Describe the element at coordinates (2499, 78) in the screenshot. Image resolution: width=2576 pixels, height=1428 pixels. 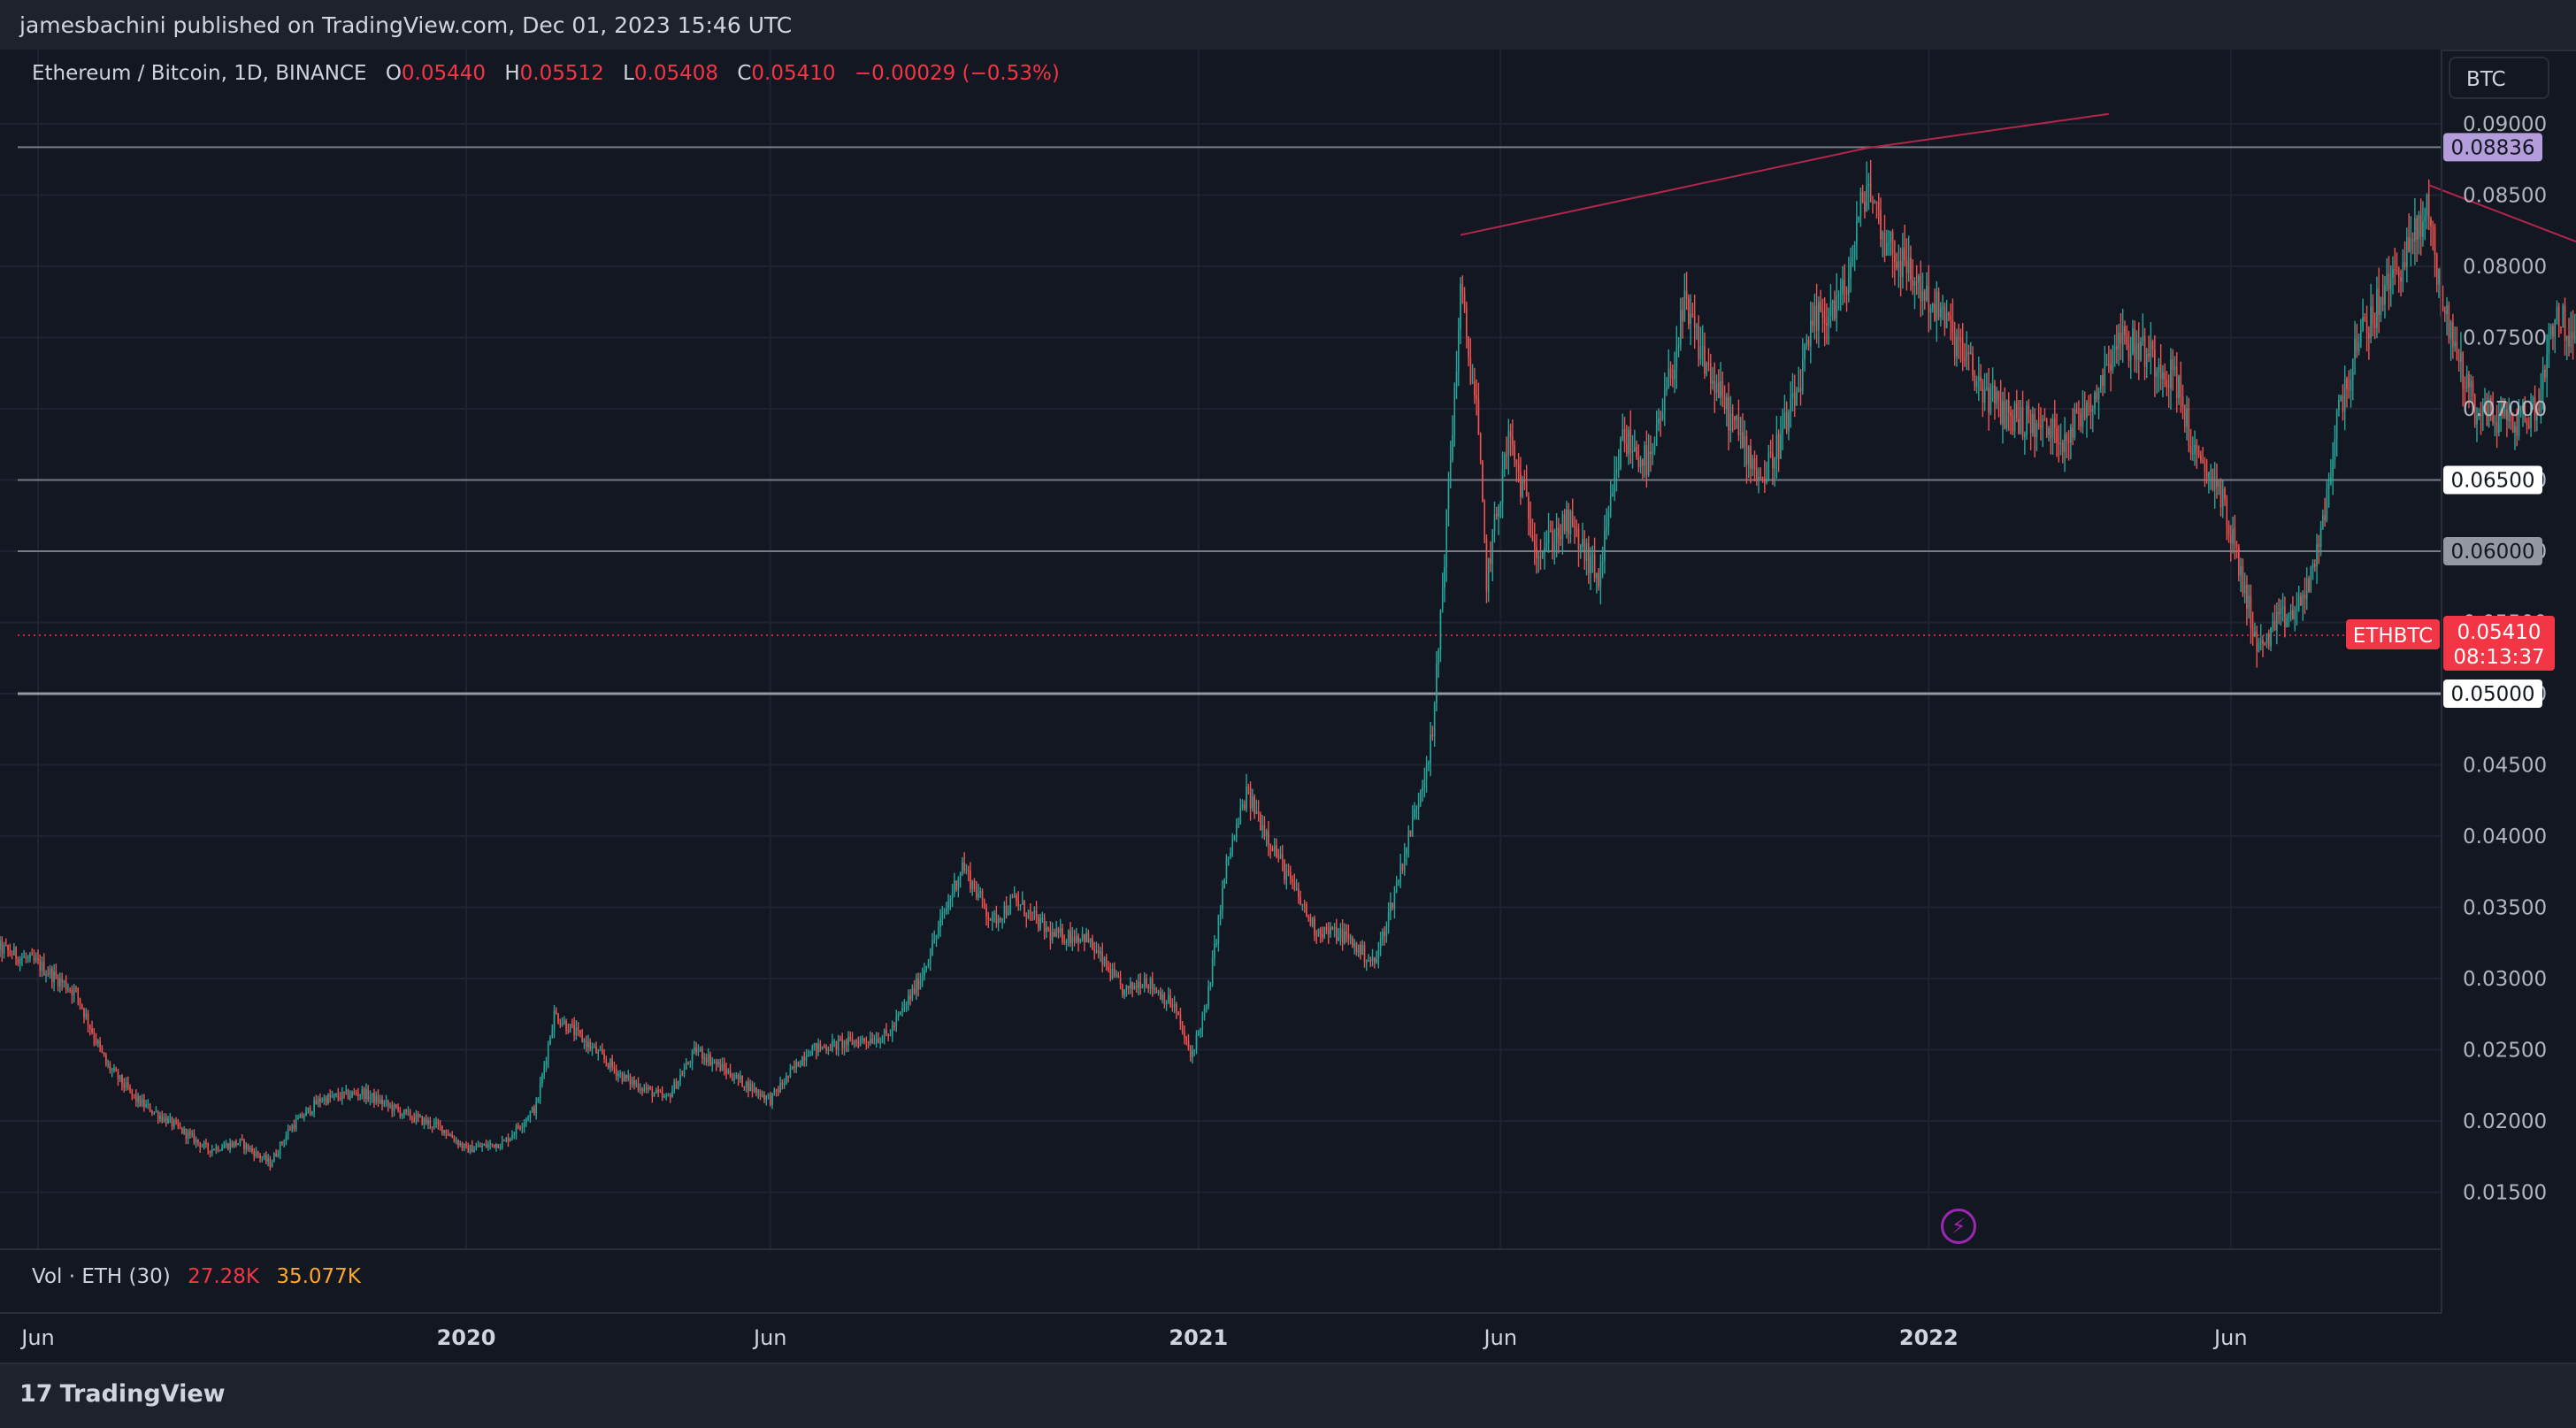
I see `currency-button: BTC` at that location.